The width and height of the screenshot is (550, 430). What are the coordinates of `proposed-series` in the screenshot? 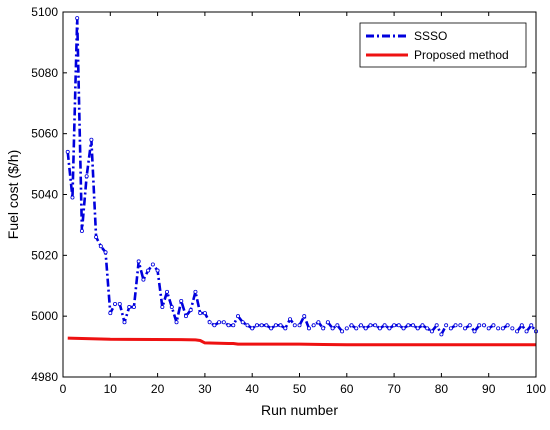 It's located at (301, 341).